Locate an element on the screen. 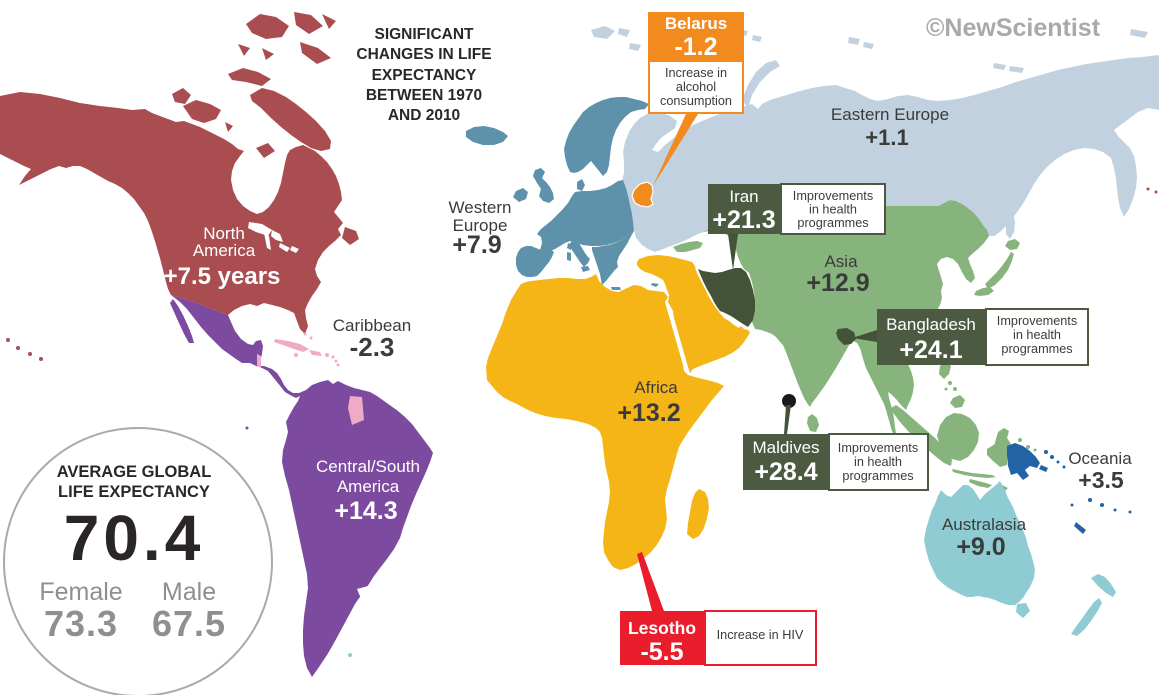 The height and width of the screenshot is (695, 1159). svg-text: North is located at coordinates (224, 233).